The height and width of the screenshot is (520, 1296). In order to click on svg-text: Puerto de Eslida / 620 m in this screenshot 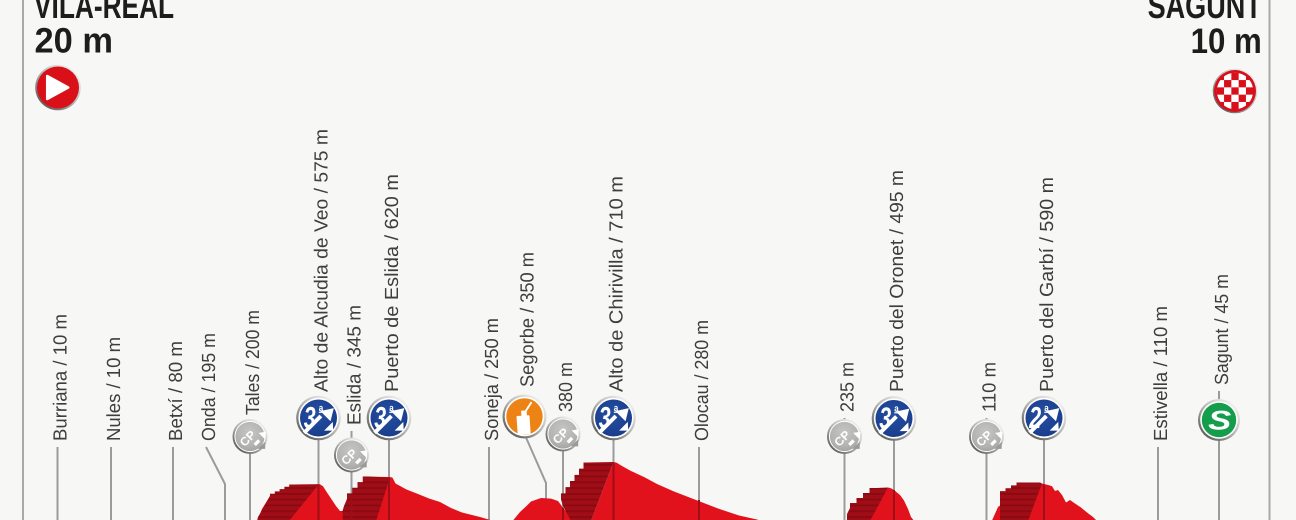, I will do `click(392, 283)`.